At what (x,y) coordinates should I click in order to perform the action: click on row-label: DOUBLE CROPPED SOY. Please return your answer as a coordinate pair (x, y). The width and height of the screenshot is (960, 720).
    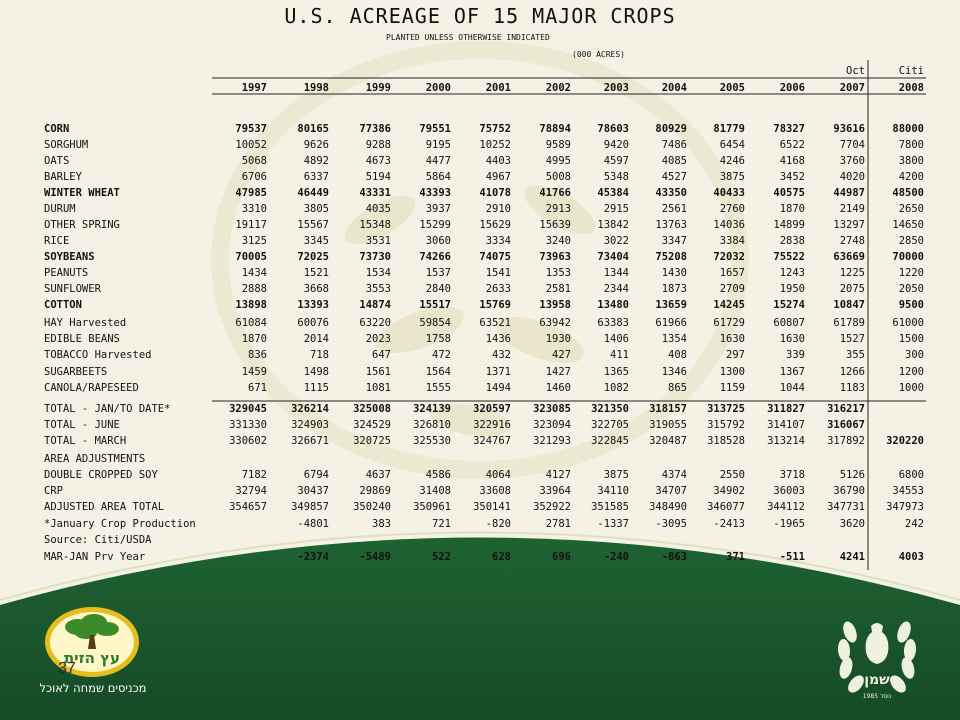
    Looking at the image, I should click on (101, 475).